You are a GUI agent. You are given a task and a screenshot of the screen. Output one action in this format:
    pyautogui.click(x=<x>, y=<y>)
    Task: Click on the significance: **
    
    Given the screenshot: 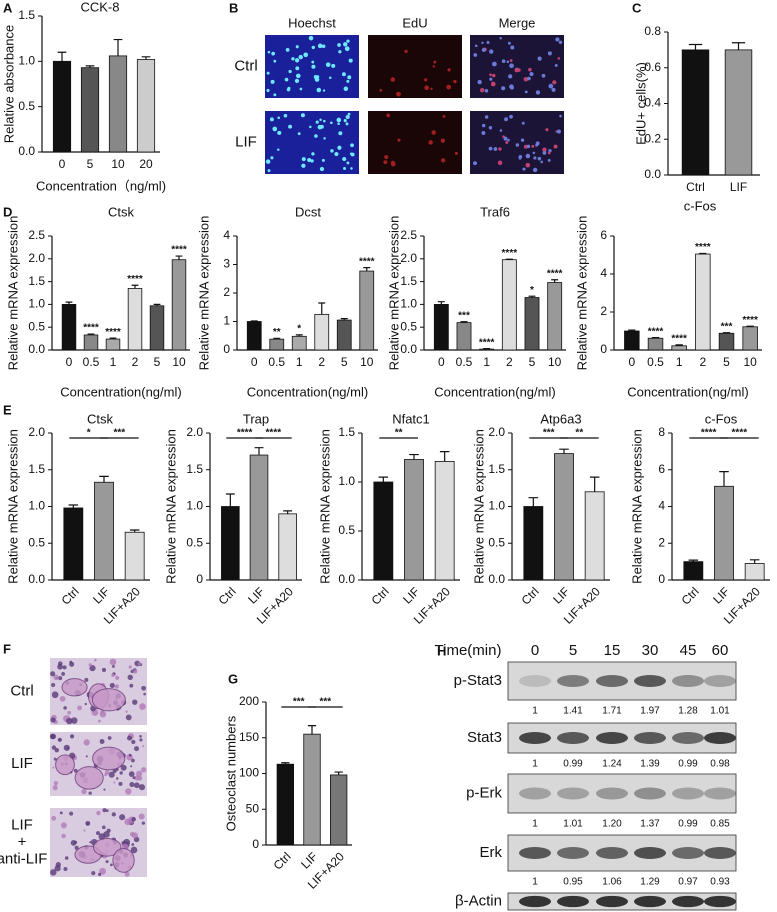 What is the action you would take?
    pyautogui.click(x=277, y=332)
    